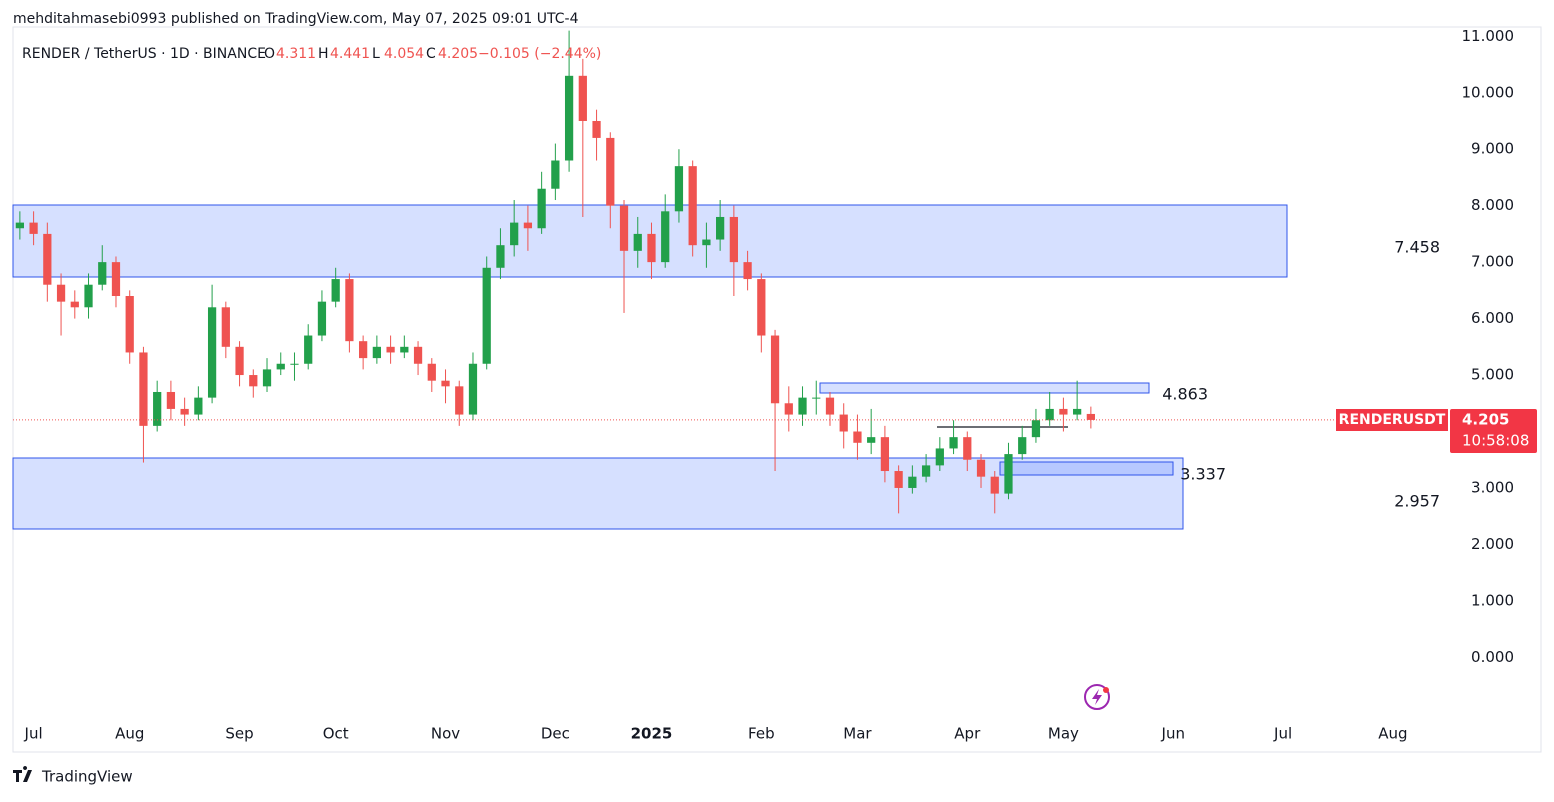 The height and width of the screenshot is (802, 1554). Describe the element at coordinates (1492, 600) in the screenshot. I see `y-tick-label: 1.000` at that location.